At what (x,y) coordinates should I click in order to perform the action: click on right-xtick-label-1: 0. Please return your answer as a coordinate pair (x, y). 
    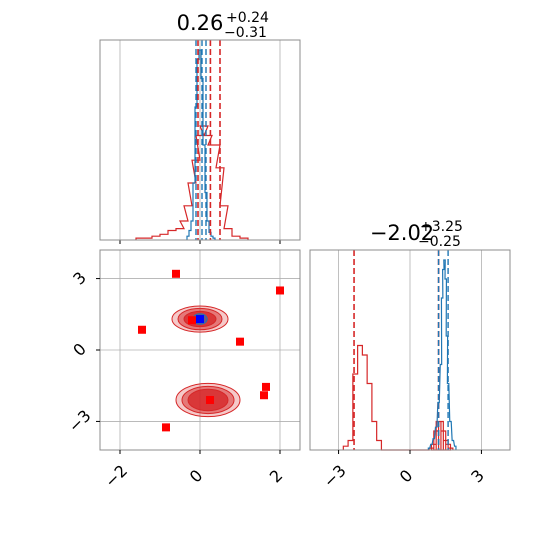
    Looking at the image, I should click on (406, 476).